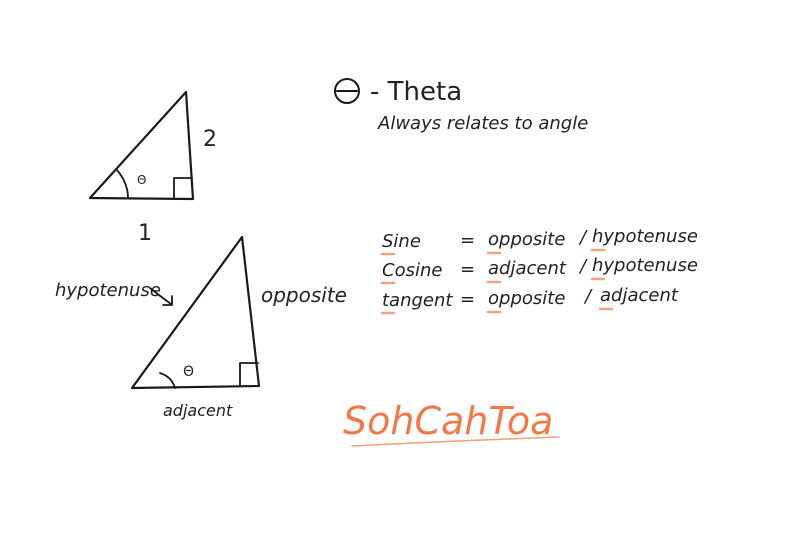 The image size is (800, 551). What do you see at coordinates (249, 374) in the screenshot?
I see `large-right-angle-marker` at bounding box center [249, 374].